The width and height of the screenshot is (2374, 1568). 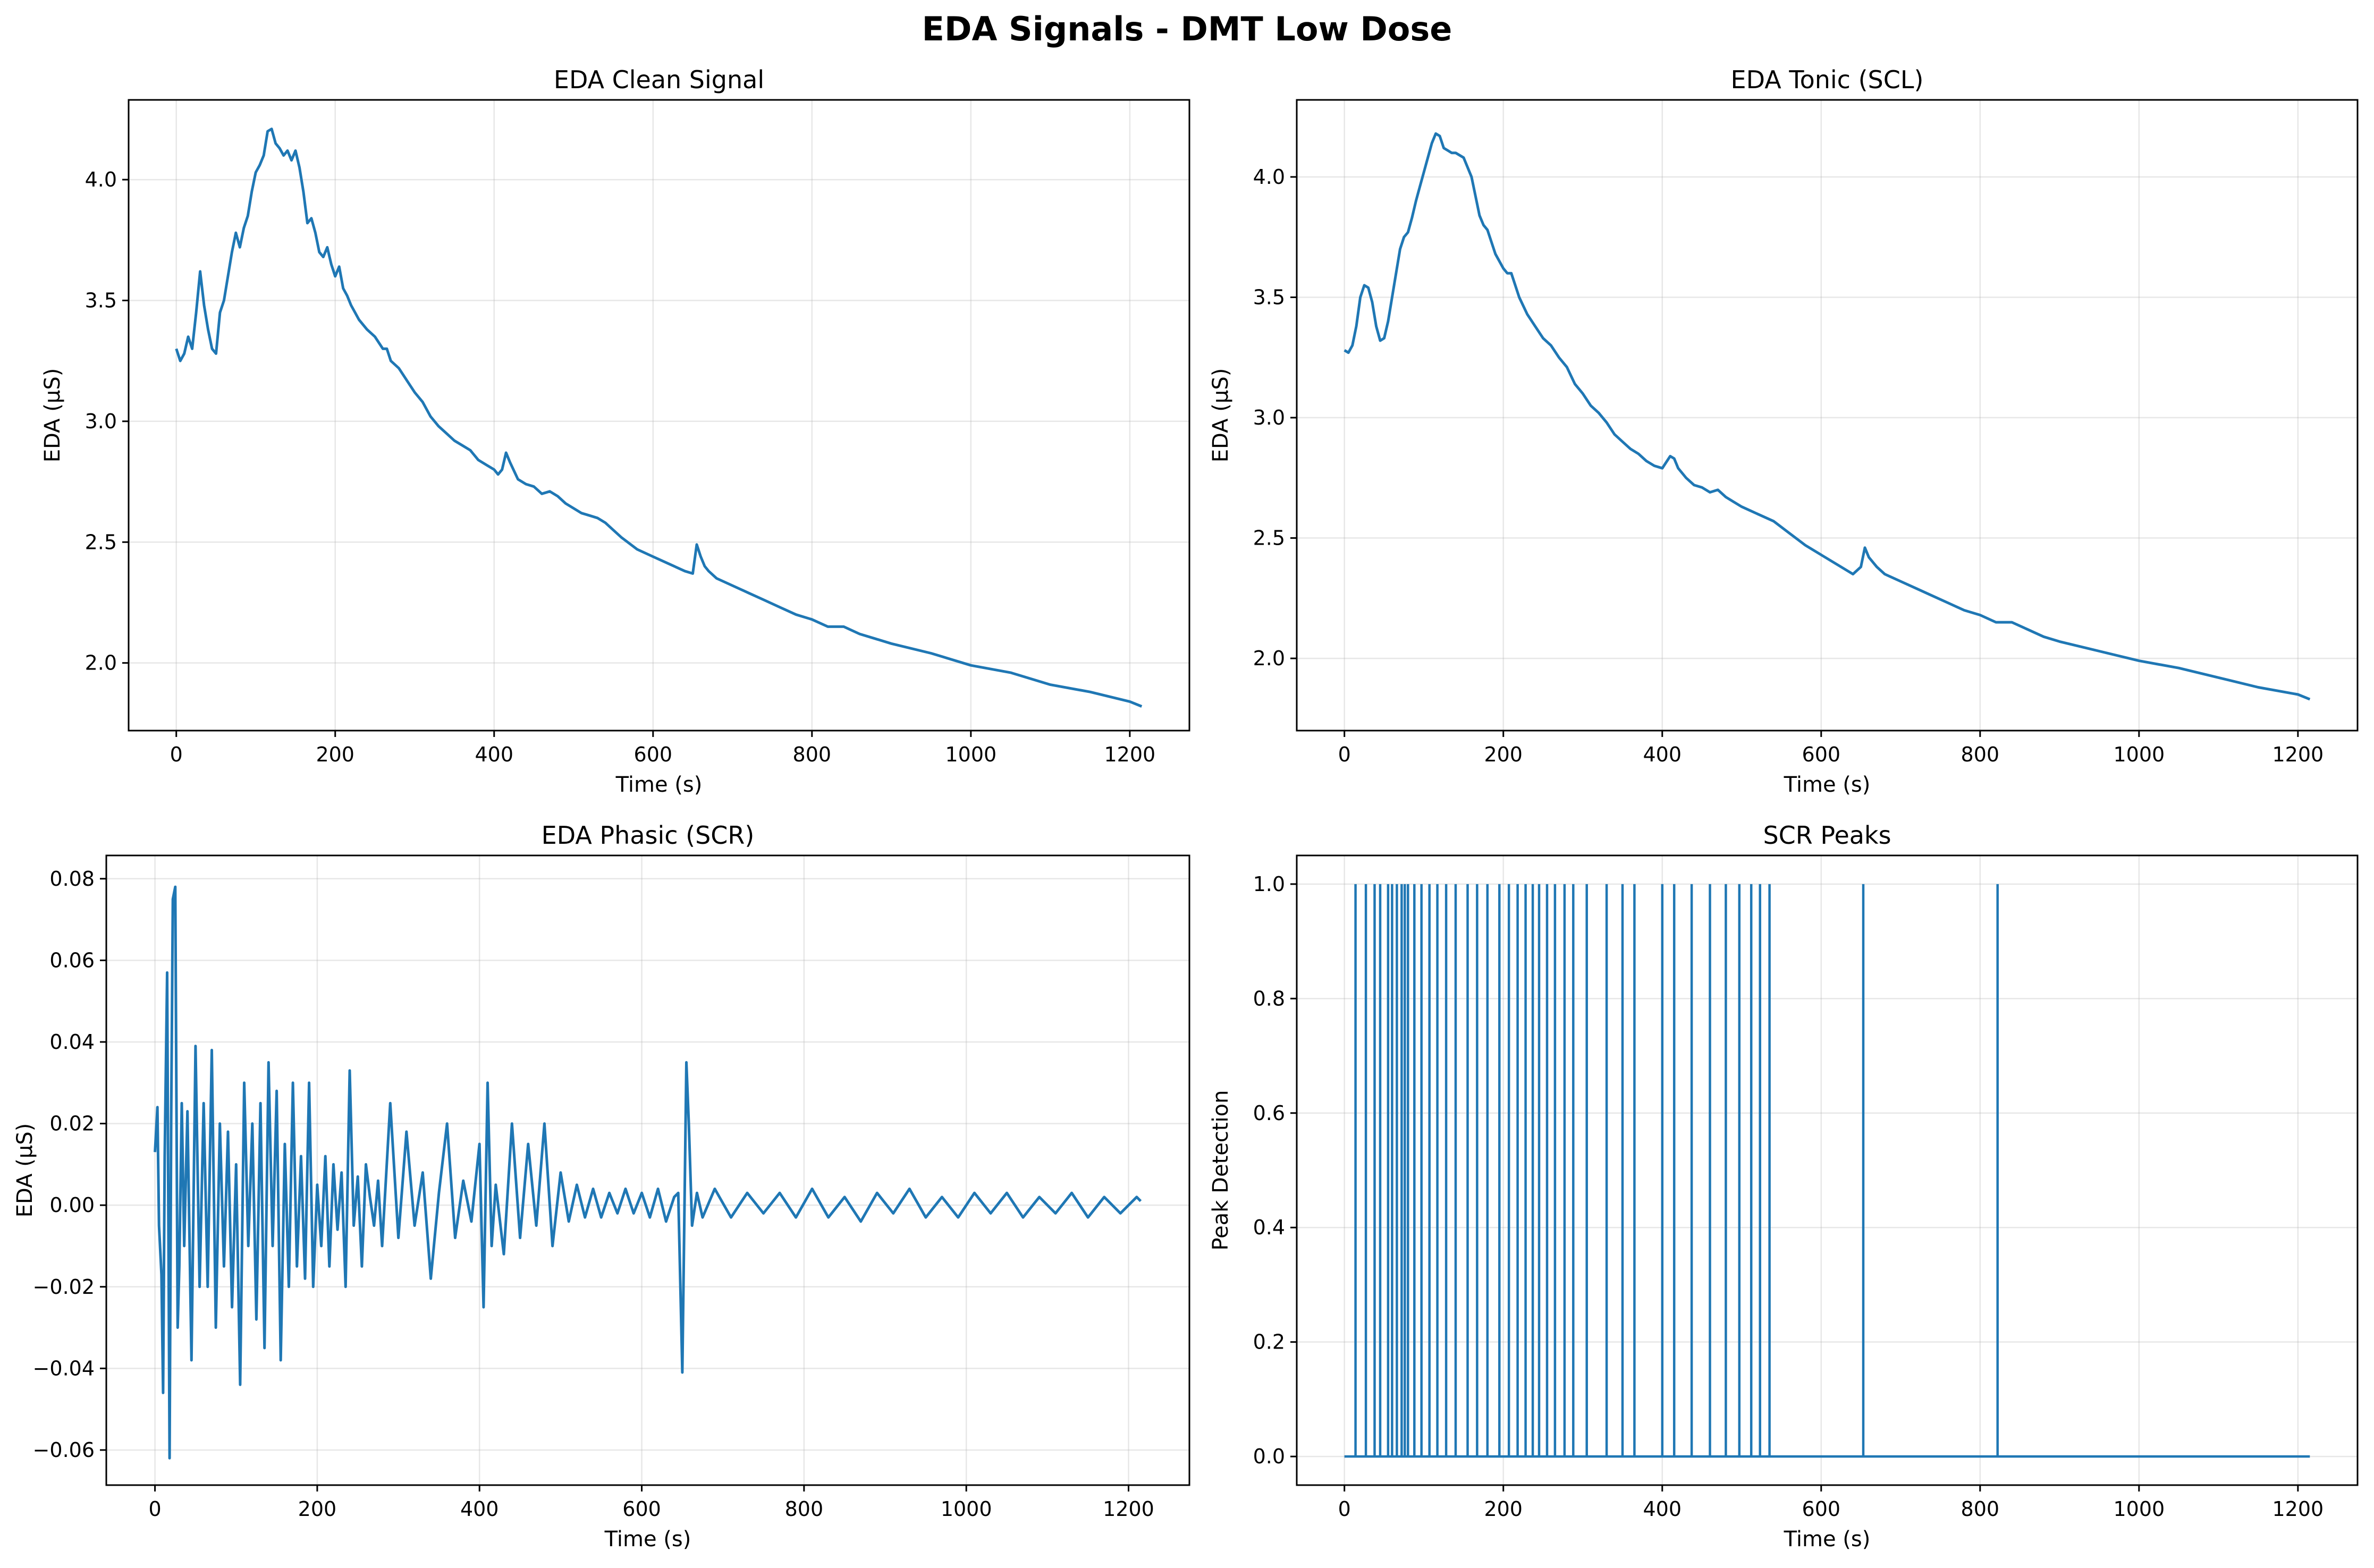 I want to click on y-tick-label: −0.06, so click(x=64, y=1450).